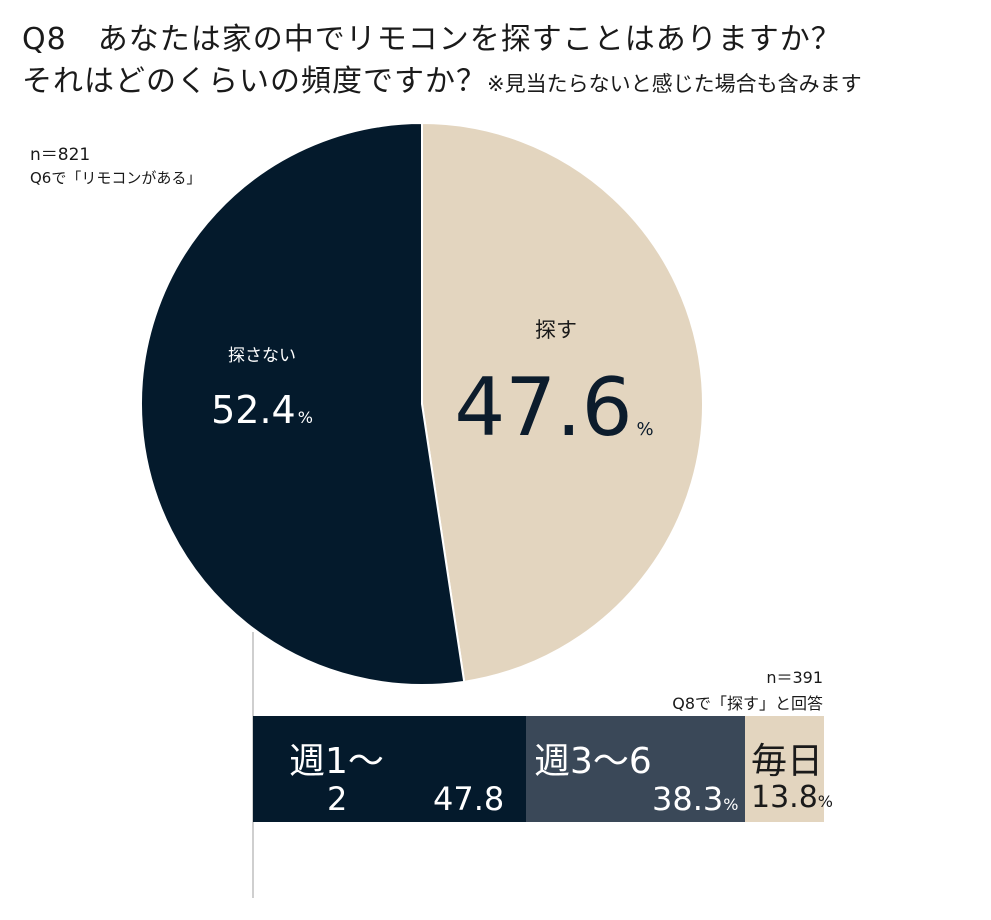  Describe the element at coordinates (556, 330) in the screenshot. I see `pie-label-search: 探す` at that location.